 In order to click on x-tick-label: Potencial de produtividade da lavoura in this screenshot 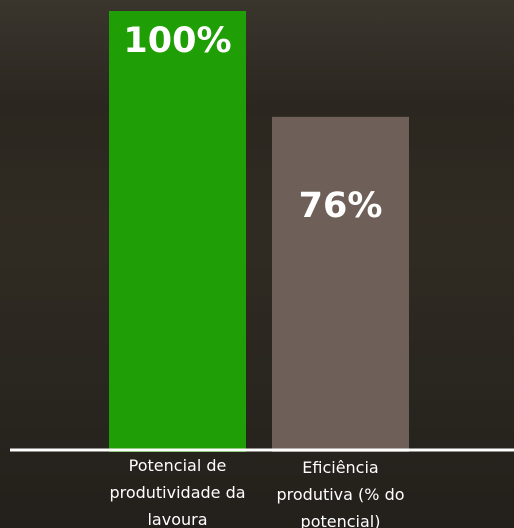, I will do `click(177, 492)`.